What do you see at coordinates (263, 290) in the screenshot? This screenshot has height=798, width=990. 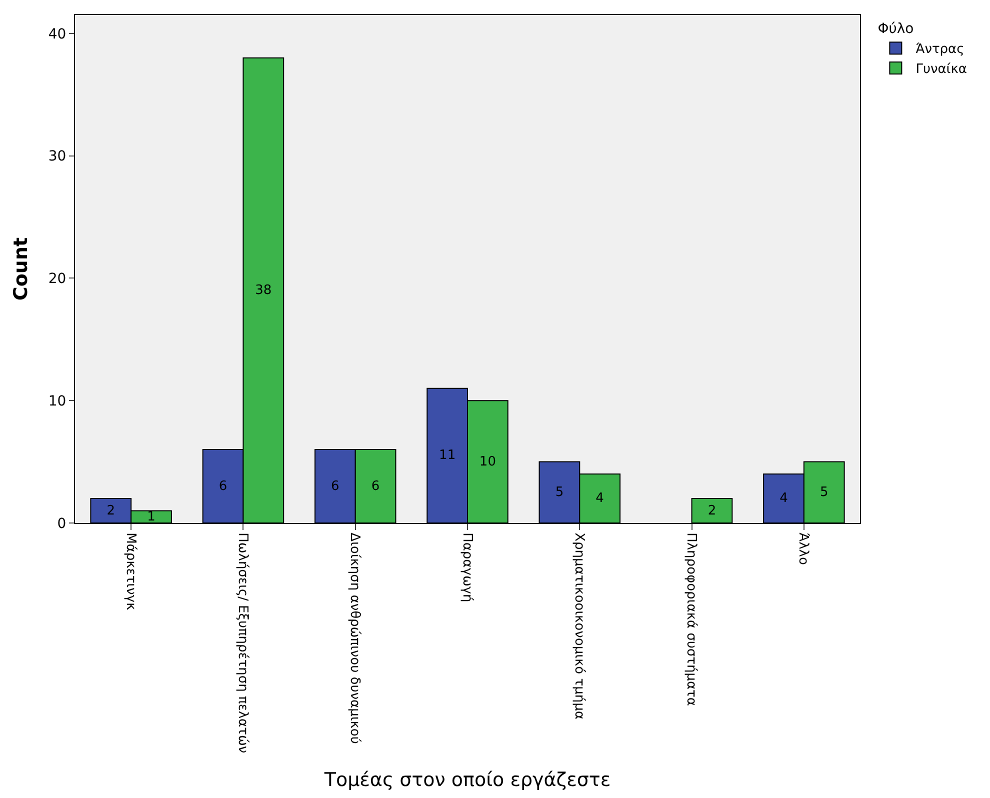 I see `data-label: 38` at bounding box center [263, 290].